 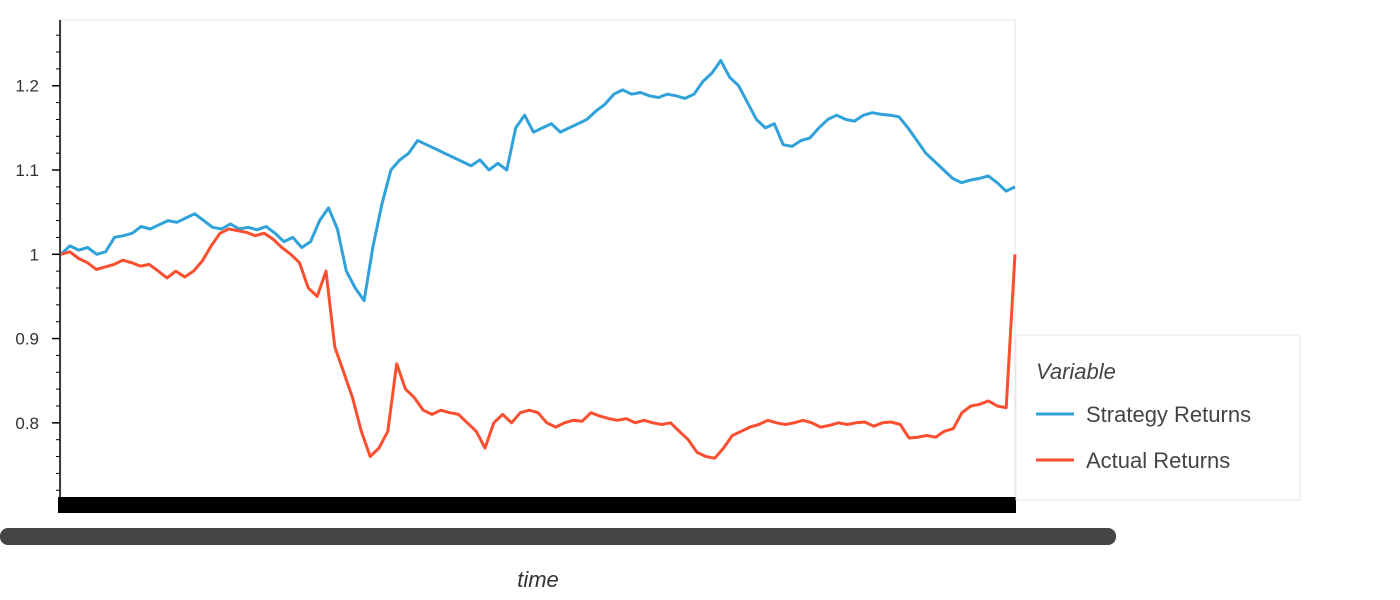 What do you see at coordinates (27, 423) in the screenshot?
I see `y-tick-label: 0.8` at bounding box center [27, 423].